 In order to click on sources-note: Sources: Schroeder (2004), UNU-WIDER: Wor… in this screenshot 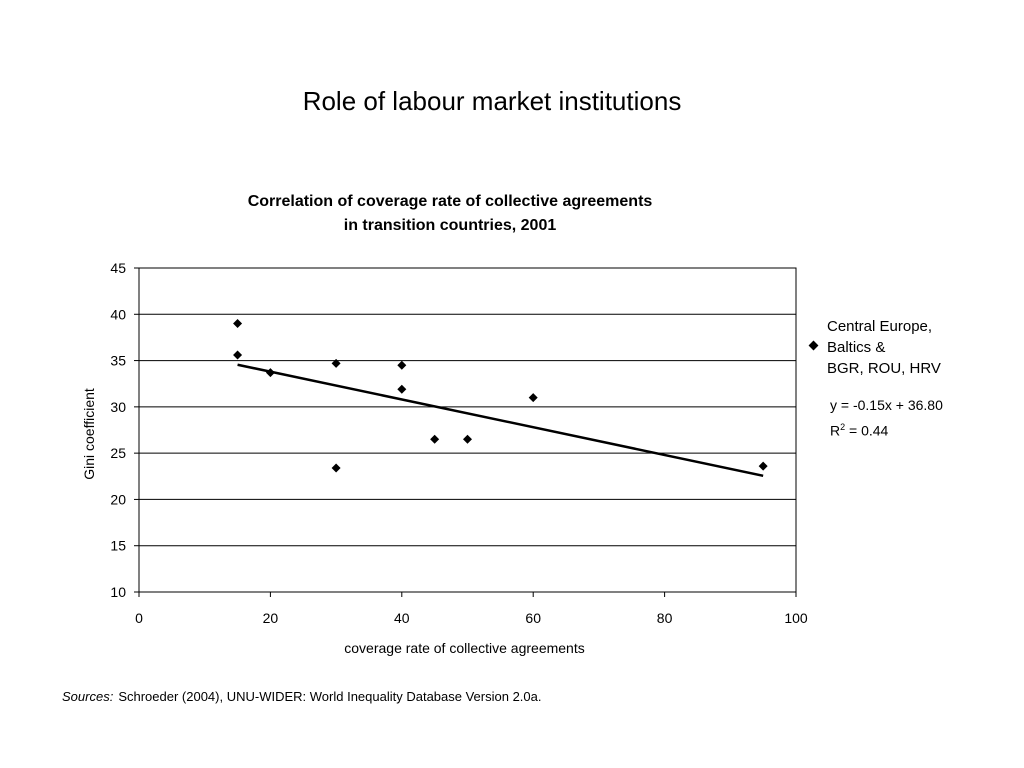, I will do `click(302, 696)`.